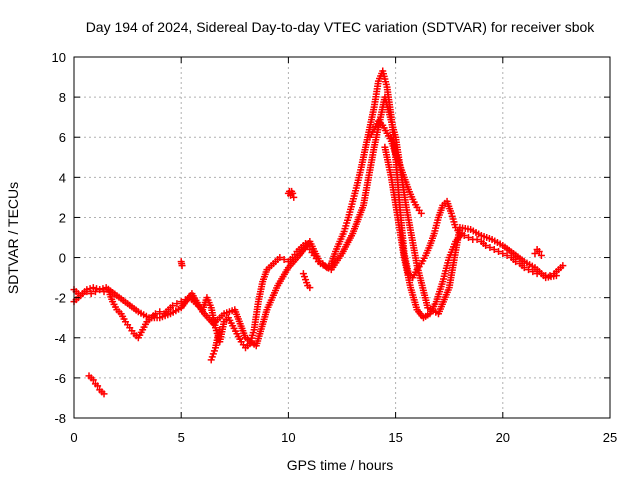  I want to click on data-point-upper-branch, so click(421, 213).